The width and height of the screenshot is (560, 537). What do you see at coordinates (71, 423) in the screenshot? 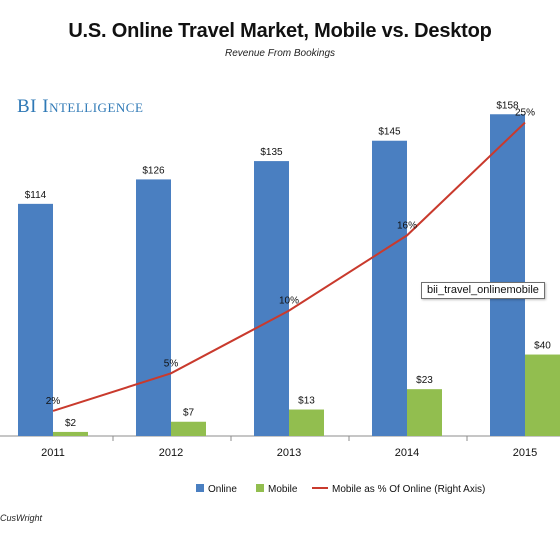
I see `mobile-bar-label: $2` at bounding box center [71, 423].